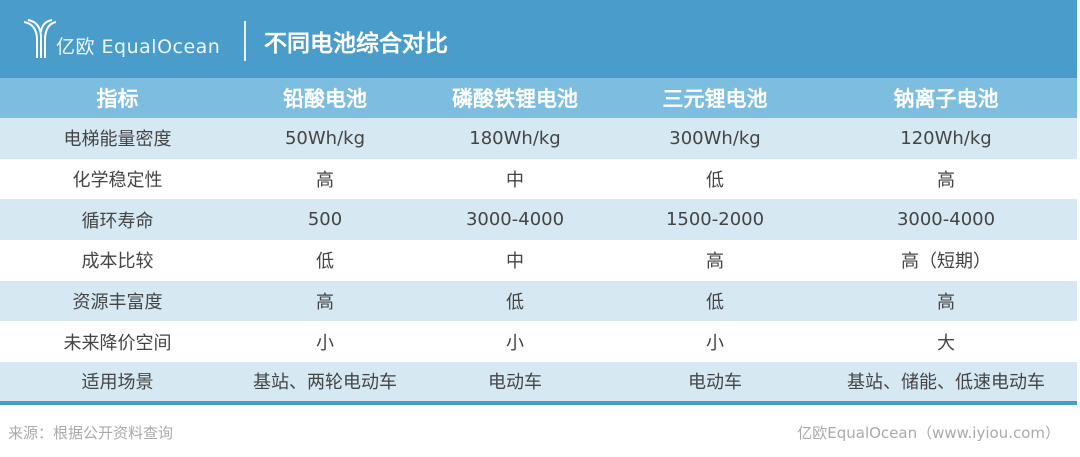  What do you see at coordinates (117, 342) in the screenshot?
I see `row-label: 未来降价空间` at bounding box center [117, 342].